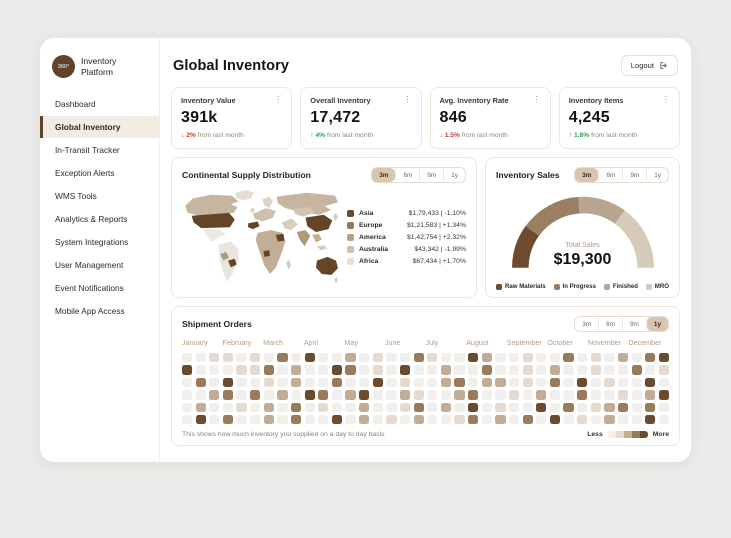  I want to click on month-label-september: September, so click(524, 342).